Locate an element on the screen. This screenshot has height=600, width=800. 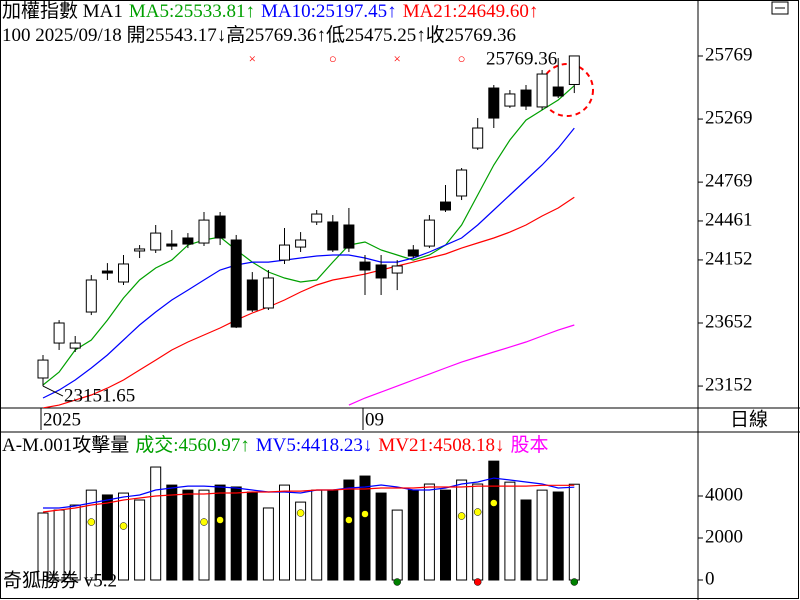
period-label: 日線 is located at coordinates (749, 419).